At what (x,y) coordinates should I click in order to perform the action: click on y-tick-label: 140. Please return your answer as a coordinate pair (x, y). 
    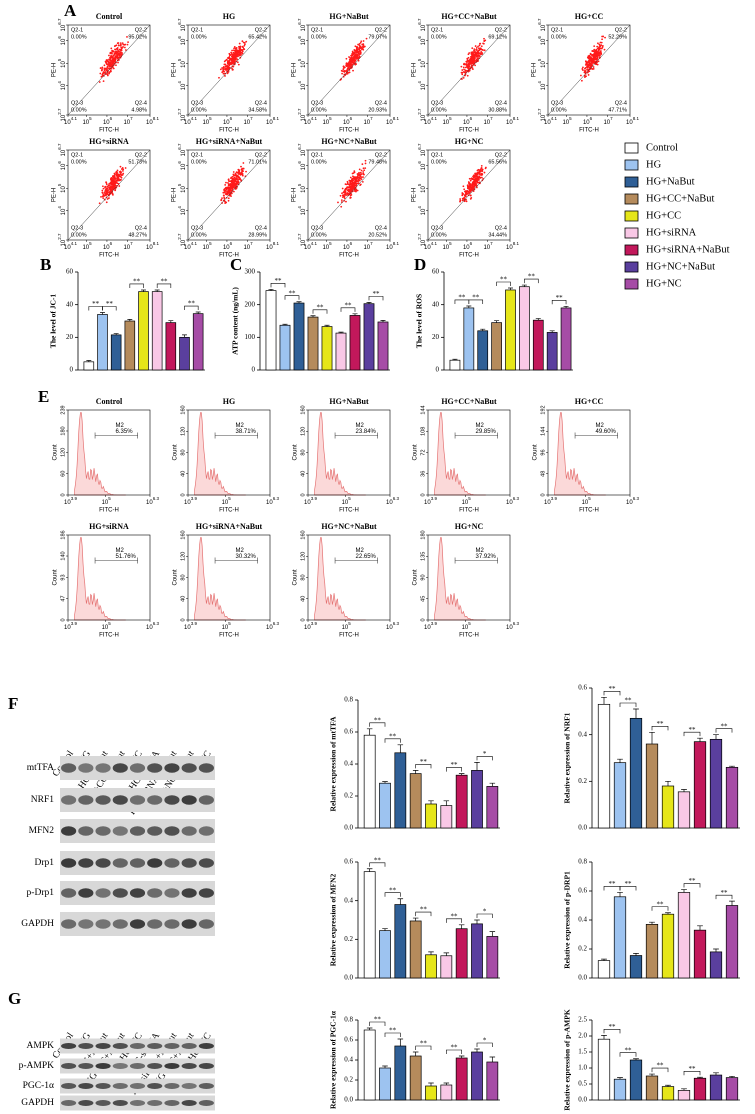
    Looking at the image, I should click on (63, 555).